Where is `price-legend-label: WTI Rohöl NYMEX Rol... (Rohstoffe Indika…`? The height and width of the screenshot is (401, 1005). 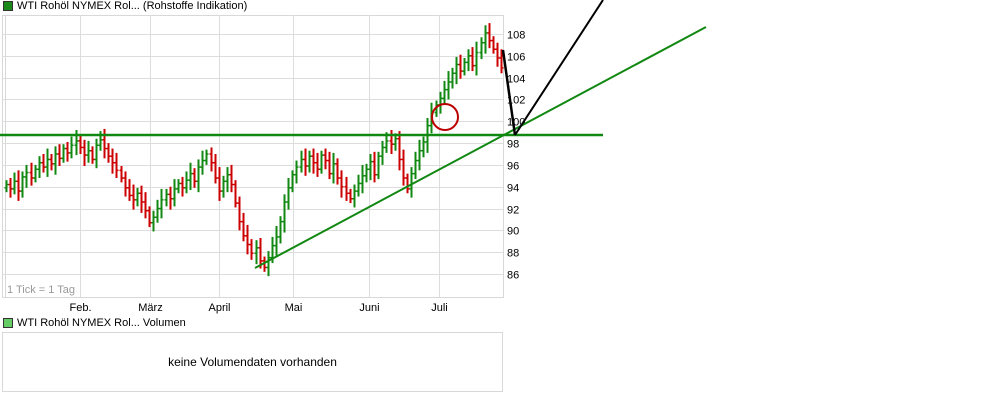 price-legend-label: WTI Rohöl NYMEX Rol... (Rohstoffe Indika… is located at coordinates (132, 6).